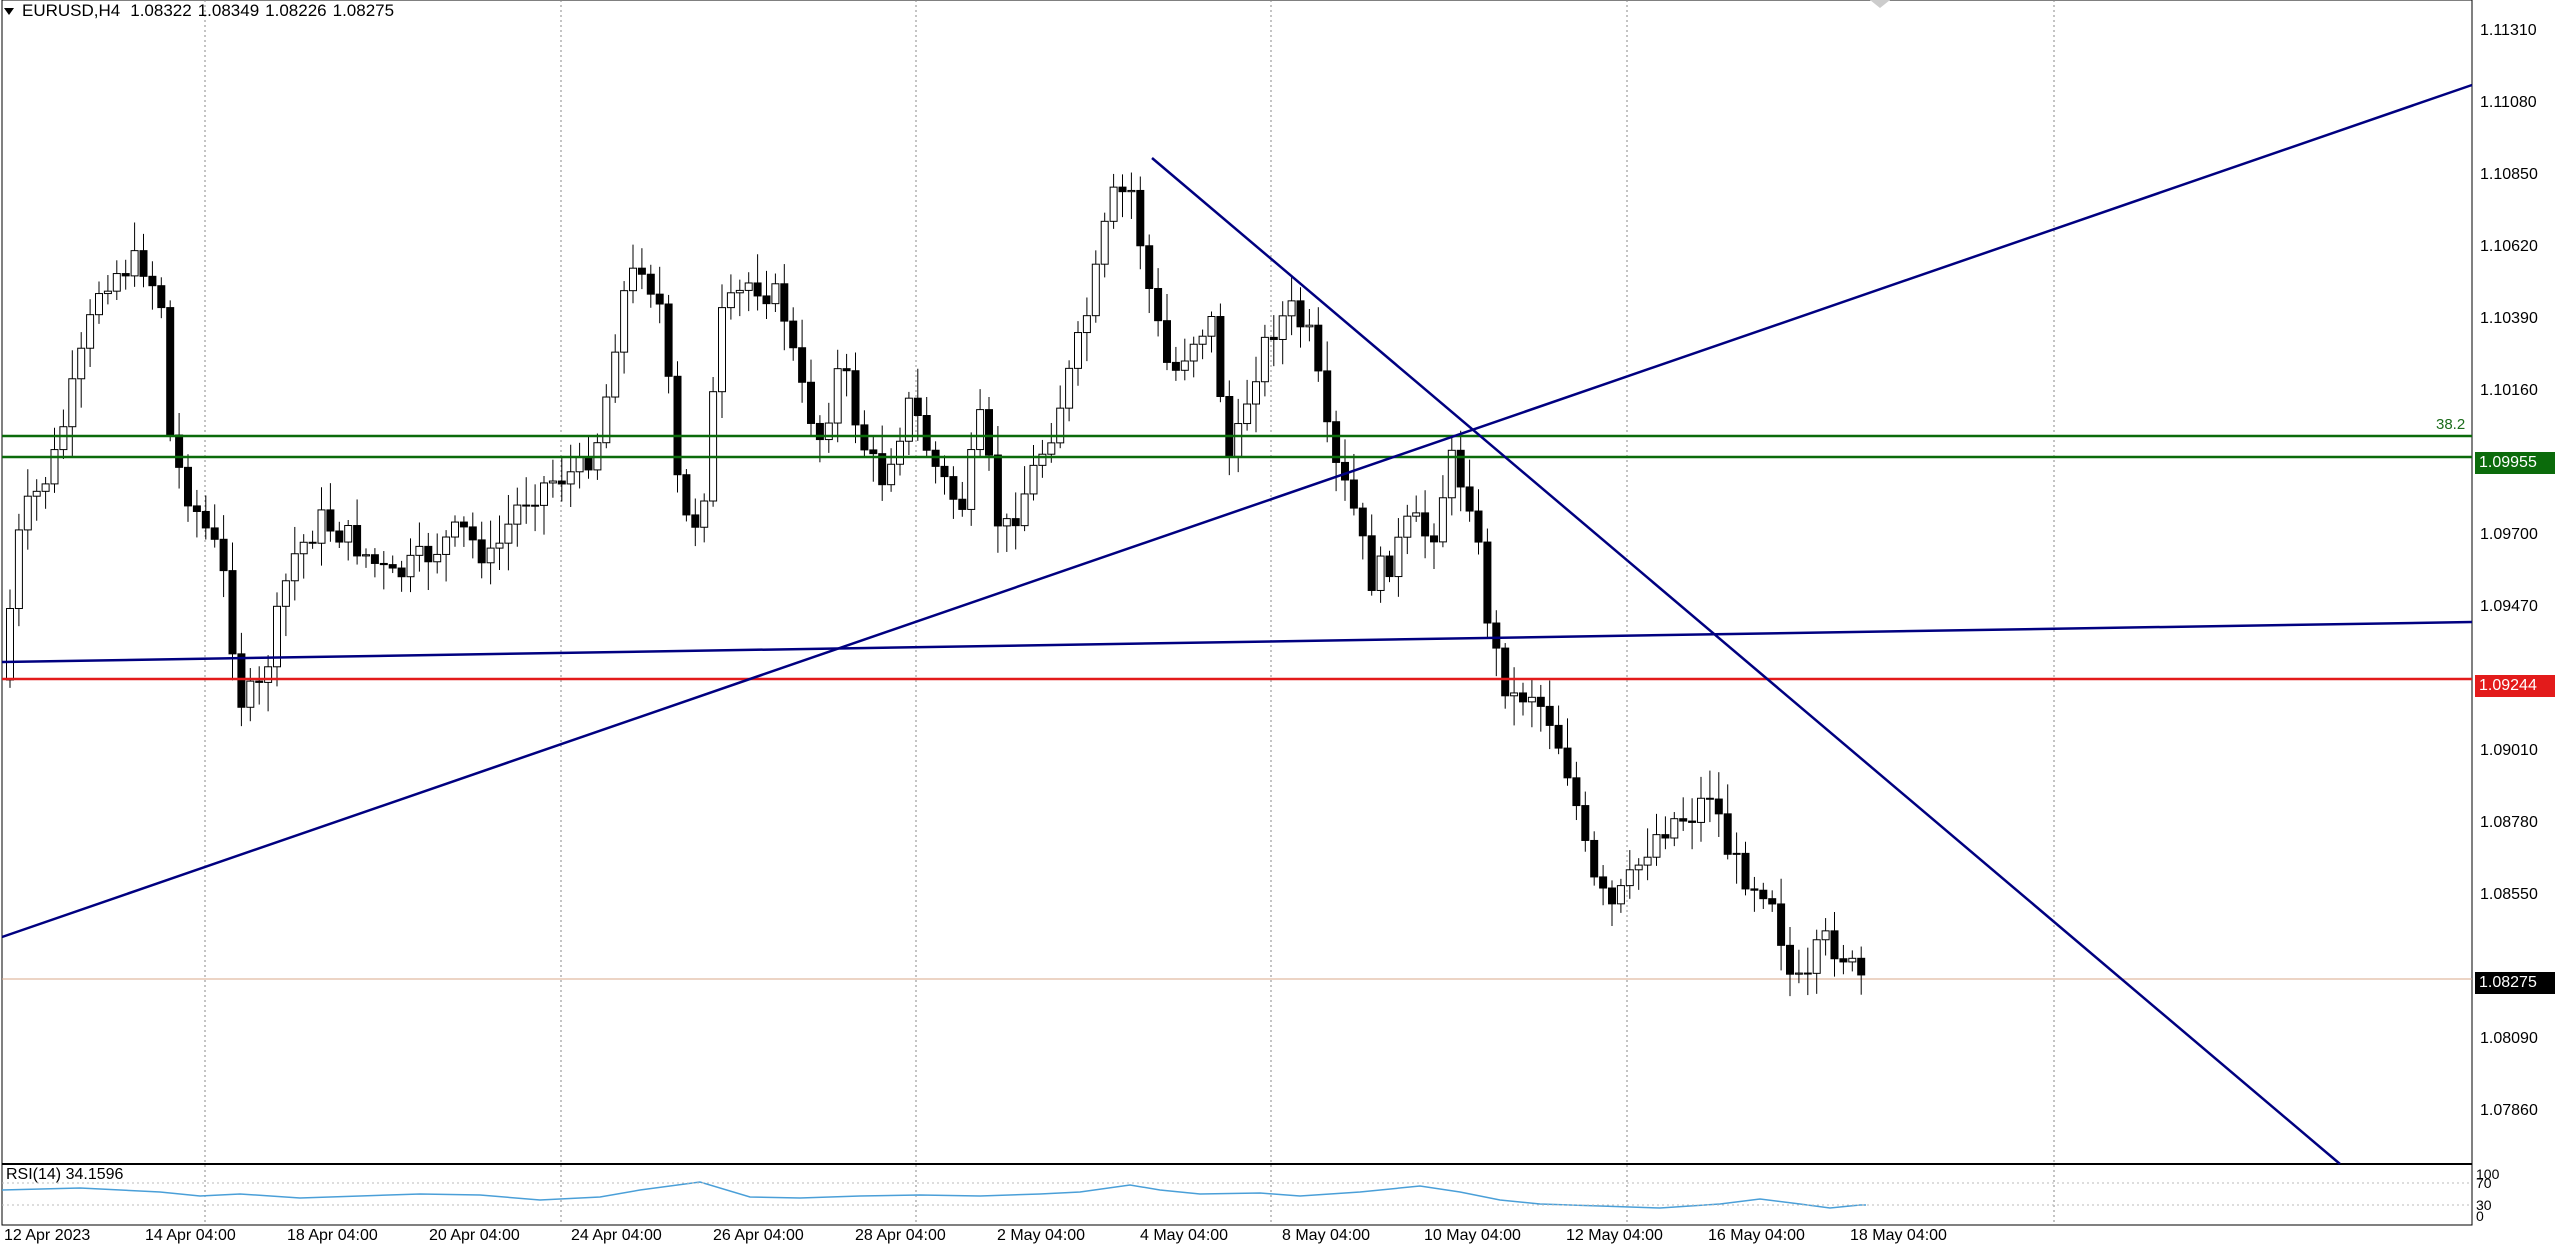  Describe the element at coordinates (1041, 1235) in the screenshot. I see `time-label: 2 May 04:00` at that location.